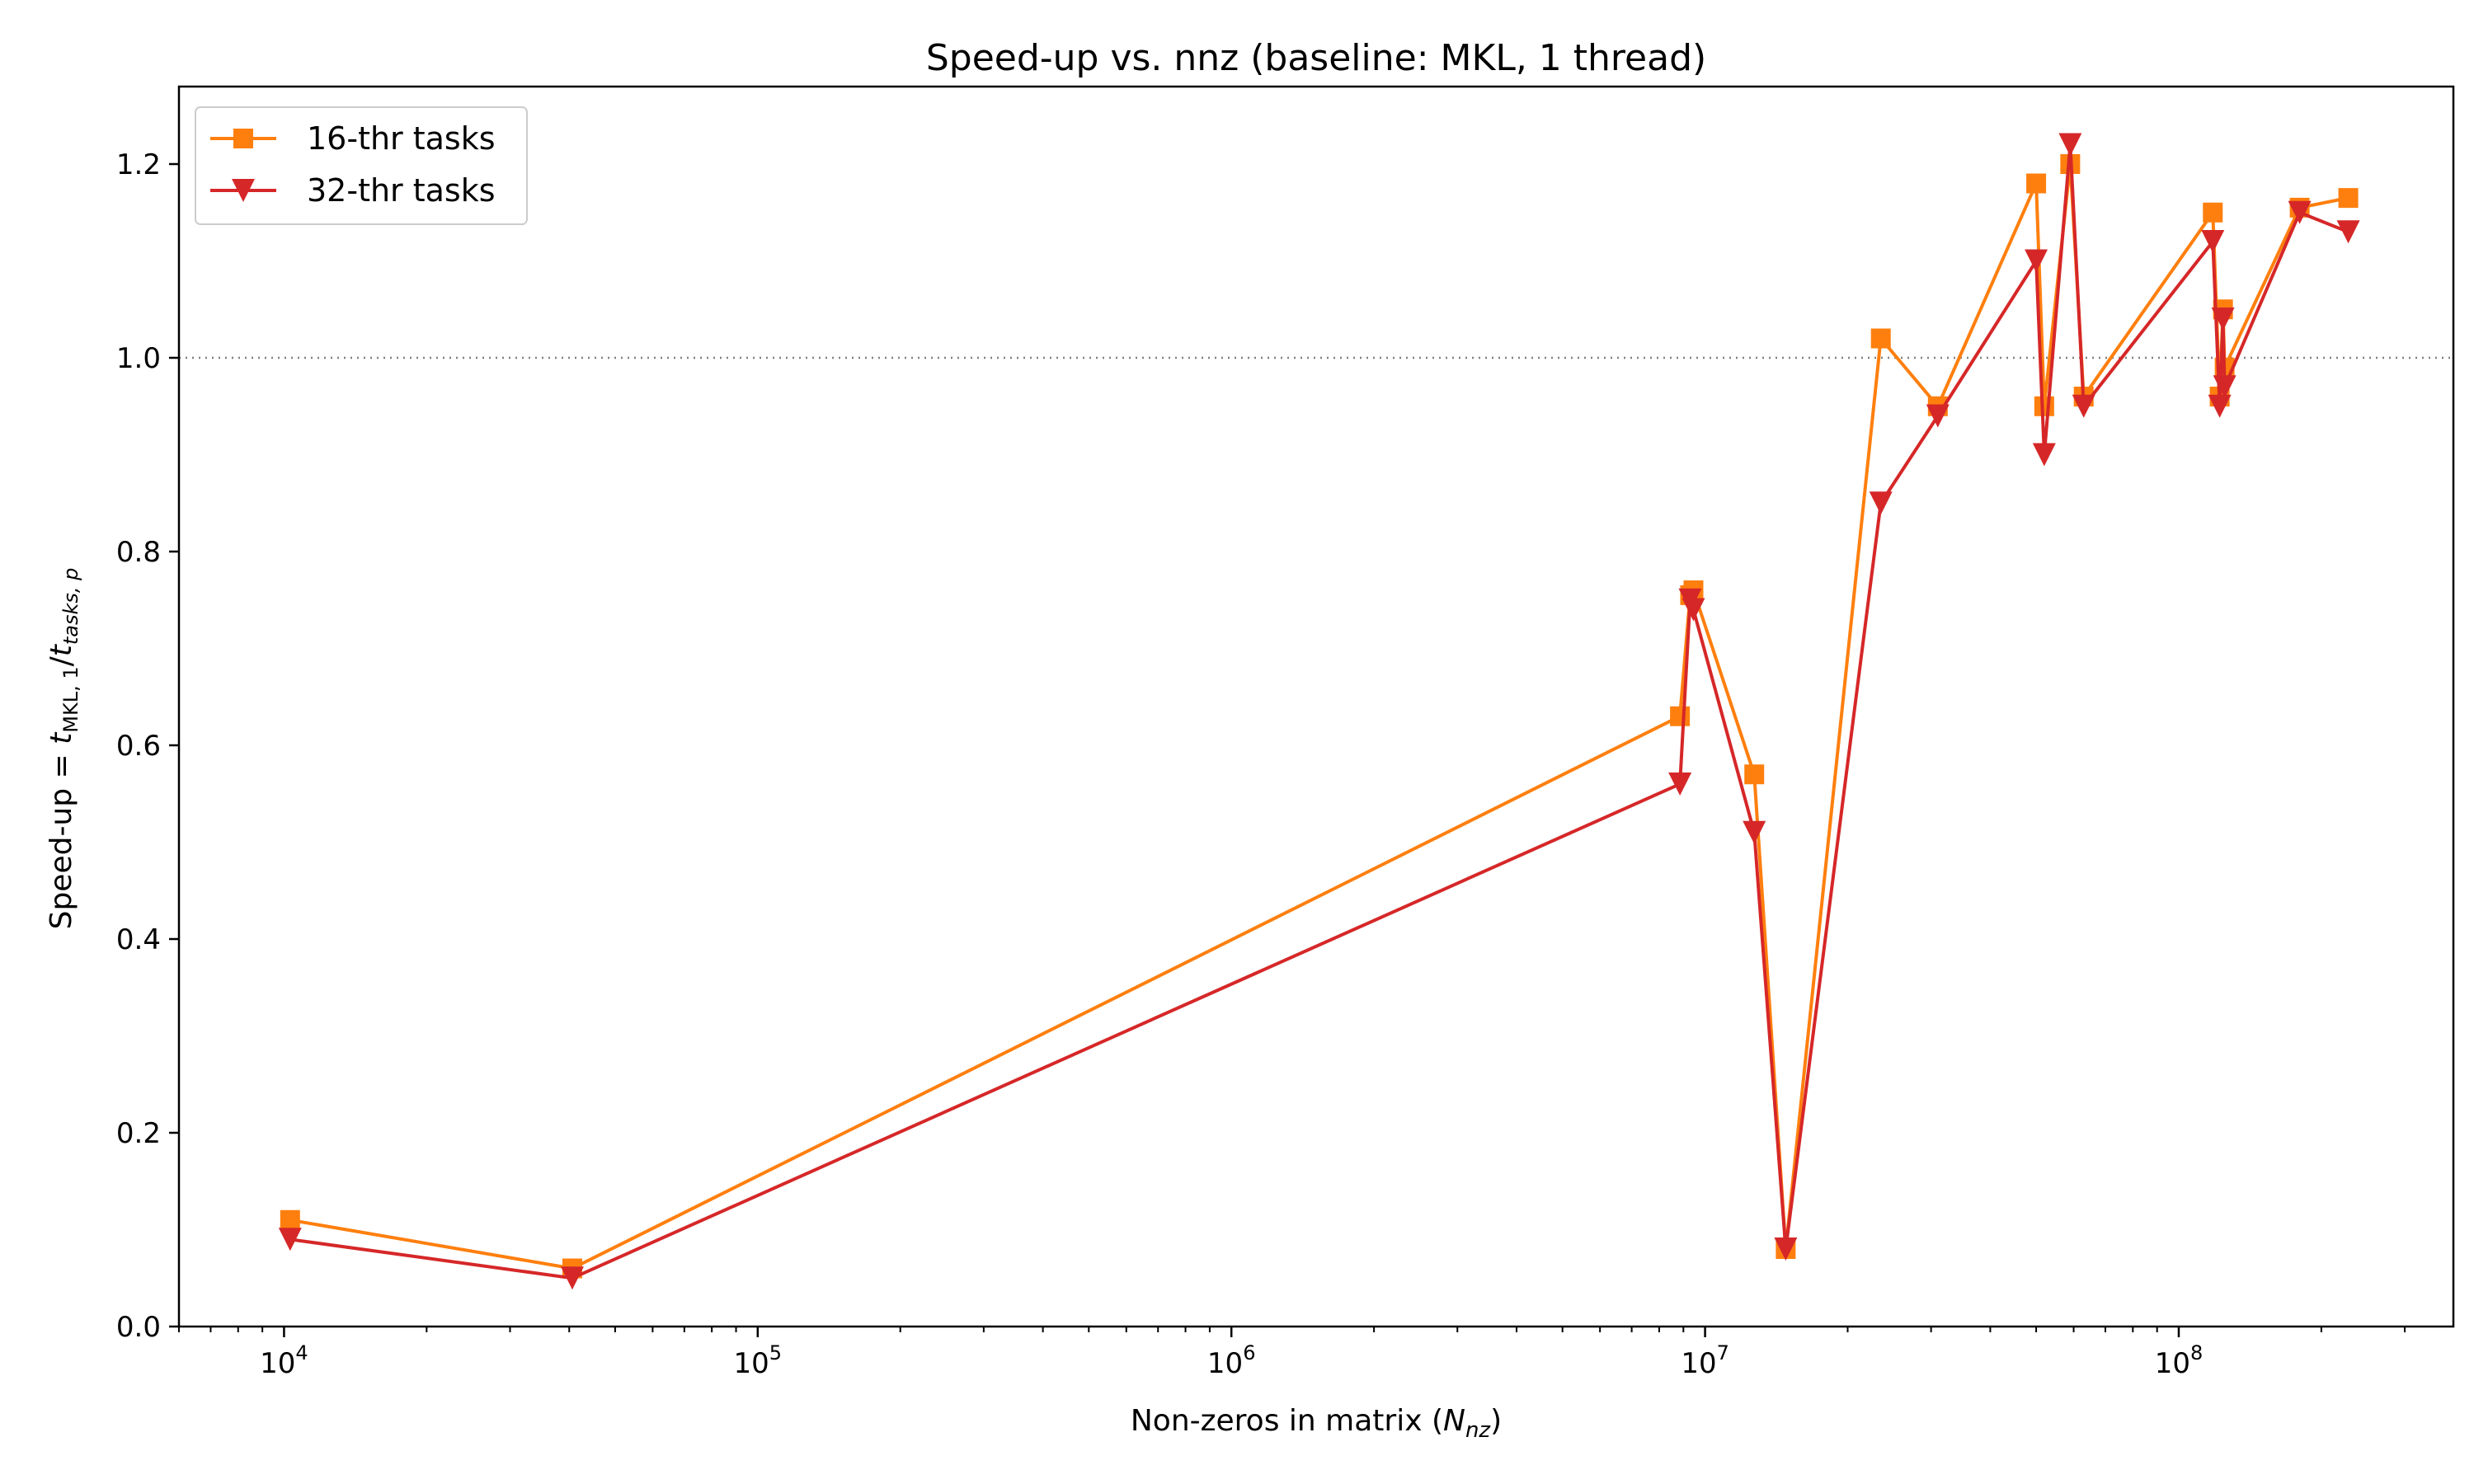 This screenshot has height=1484, width=2474. I want to click on x-tick-label: 10⁴, so click(284, 1360).